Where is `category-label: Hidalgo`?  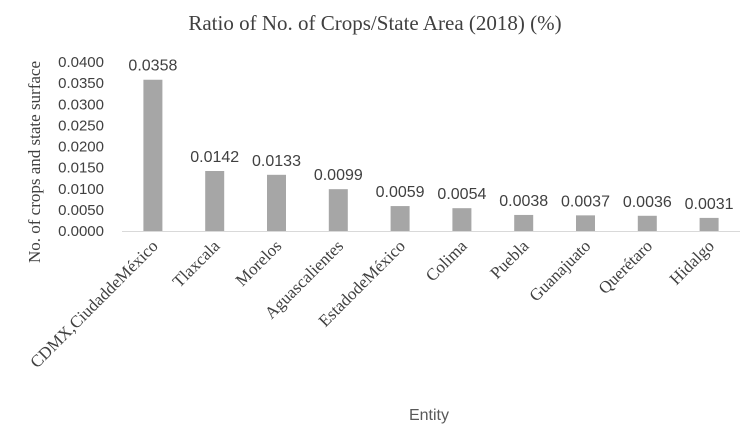
category-label: Hidalgo is located at coordinates (692, 262).